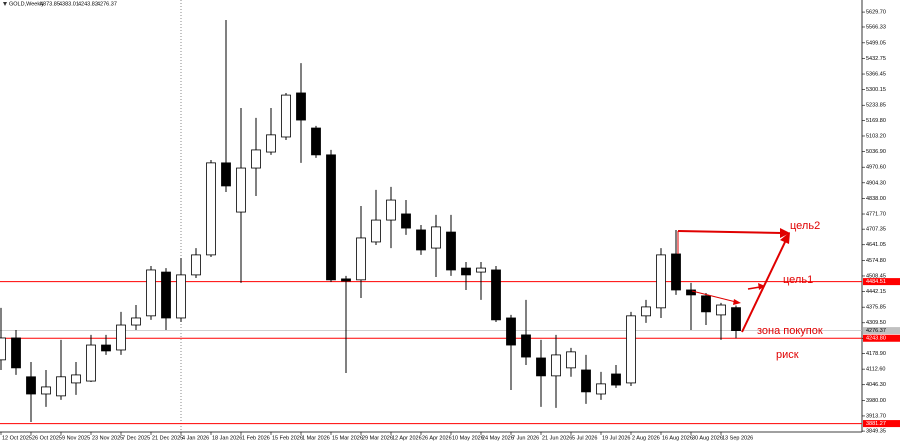  Describe the element at coordinates (468, 438) in the screenshot. I see `x-tick-label: 10 May 2026` at that location.